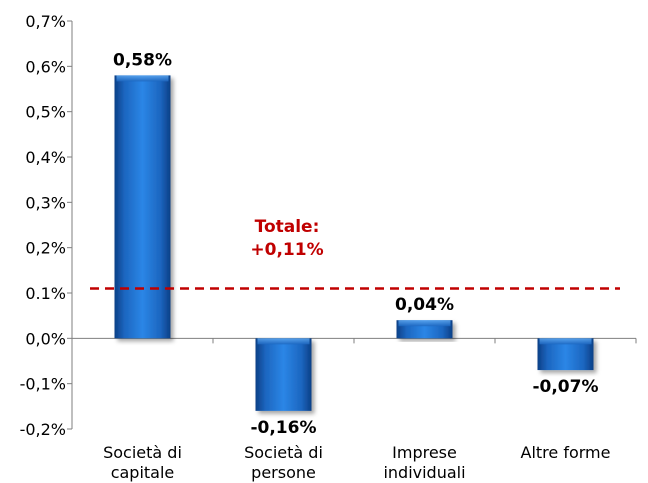 The image size is (648, 483). Describe the element at coordinates (143, 472) in the screenshot. I see `category-label: capitale` at that location.